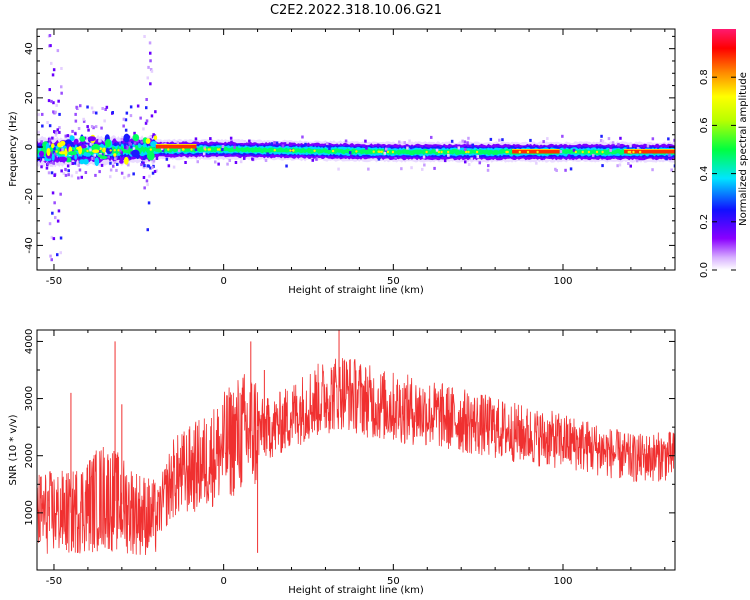 The height and width of the screenshot is (600, 750). I want to click on y-tick-label: 2000, so click(29, 455).